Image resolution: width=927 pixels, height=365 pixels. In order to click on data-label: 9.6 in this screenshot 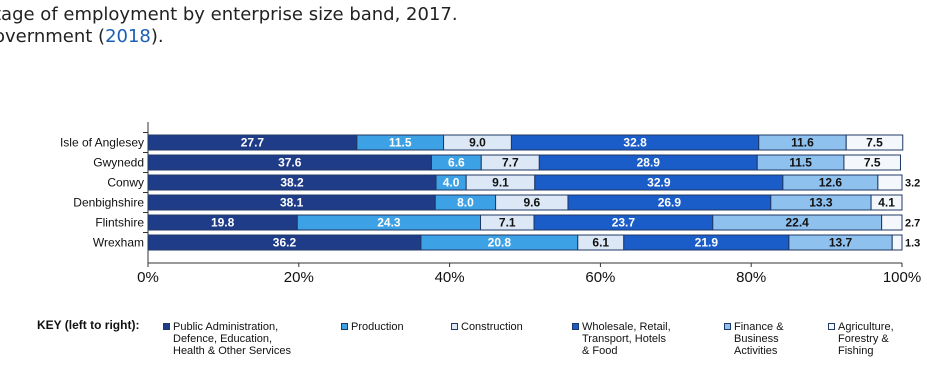, I will do `click(531, 203)`.